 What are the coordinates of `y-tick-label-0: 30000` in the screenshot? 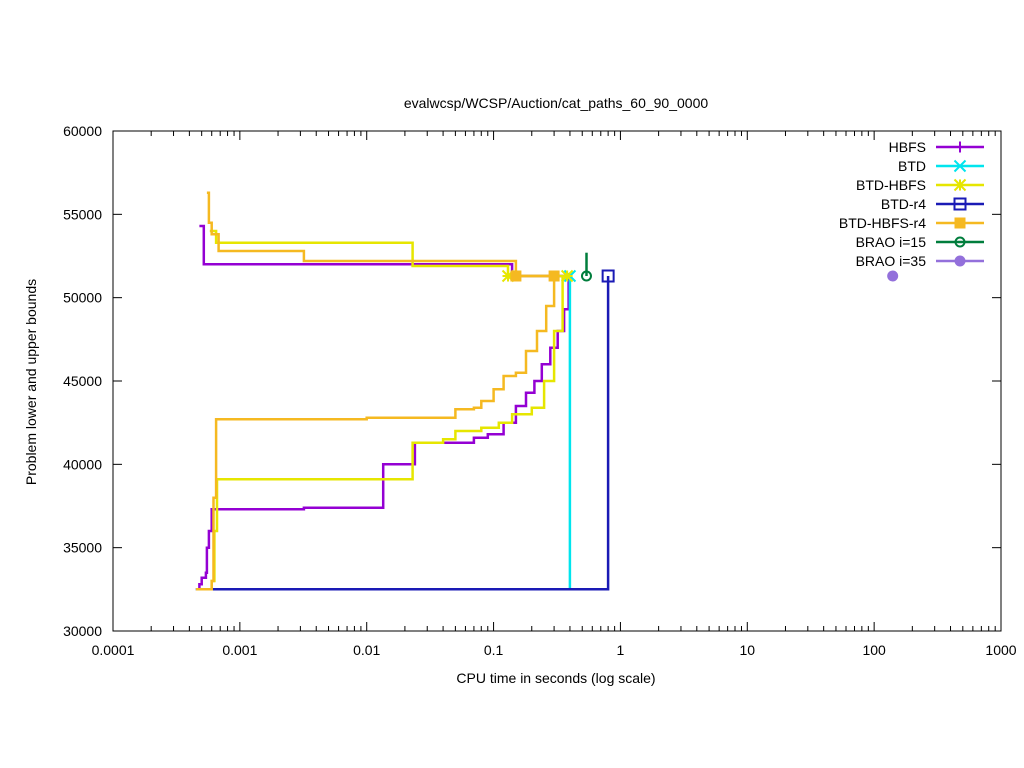 It's located at (82, 631).